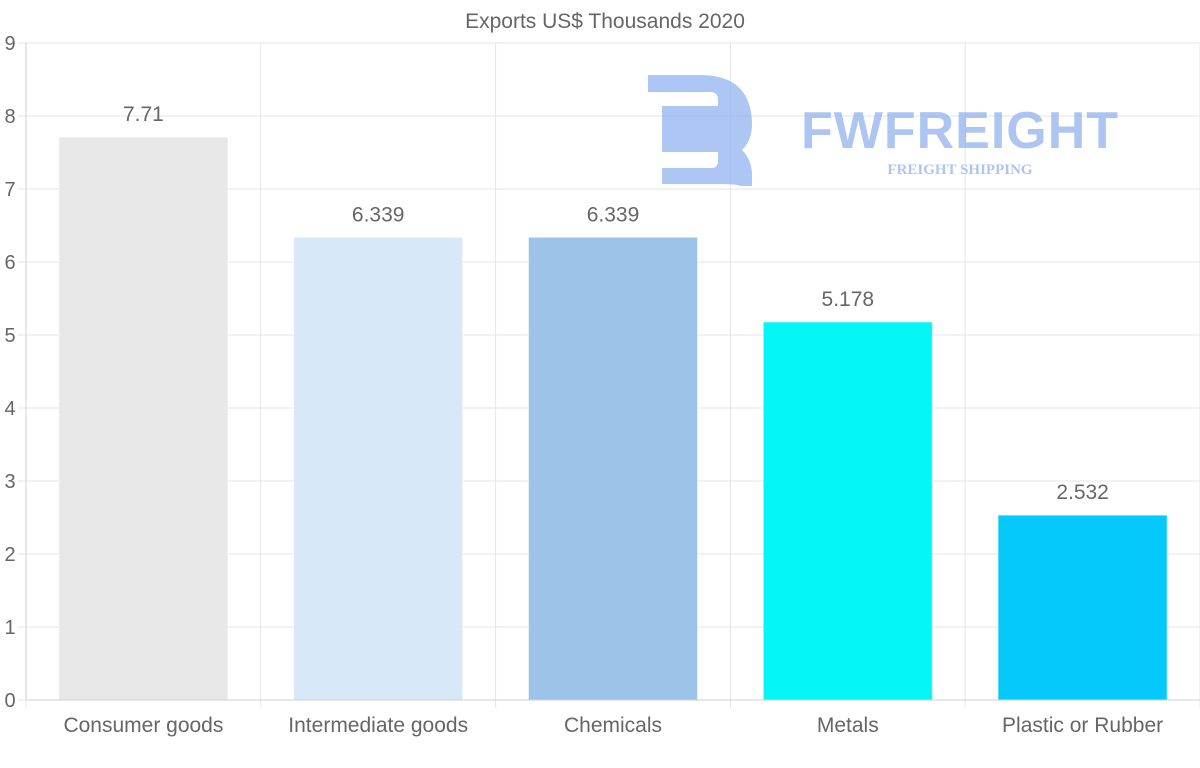 The width and height of the screenshot is (1200, 768). I want to click on y-tick-label: 0, so click(9, 701).